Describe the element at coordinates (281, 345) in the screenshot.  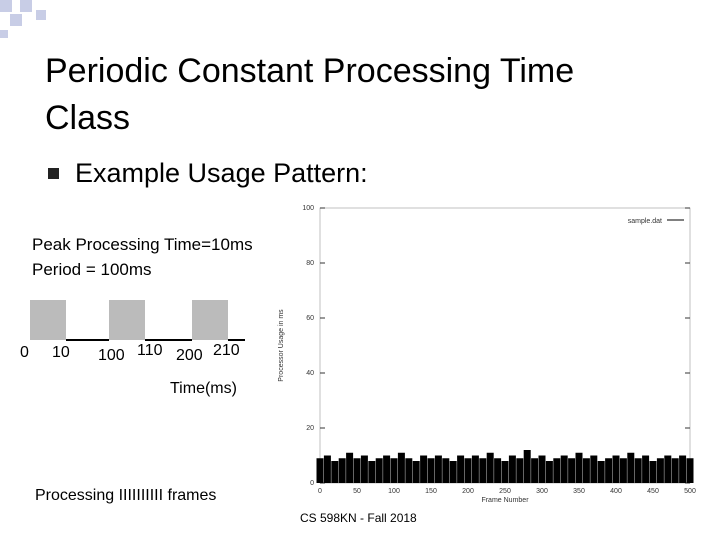
I see `y-axis-label: Processor Usage in ms` at that location.